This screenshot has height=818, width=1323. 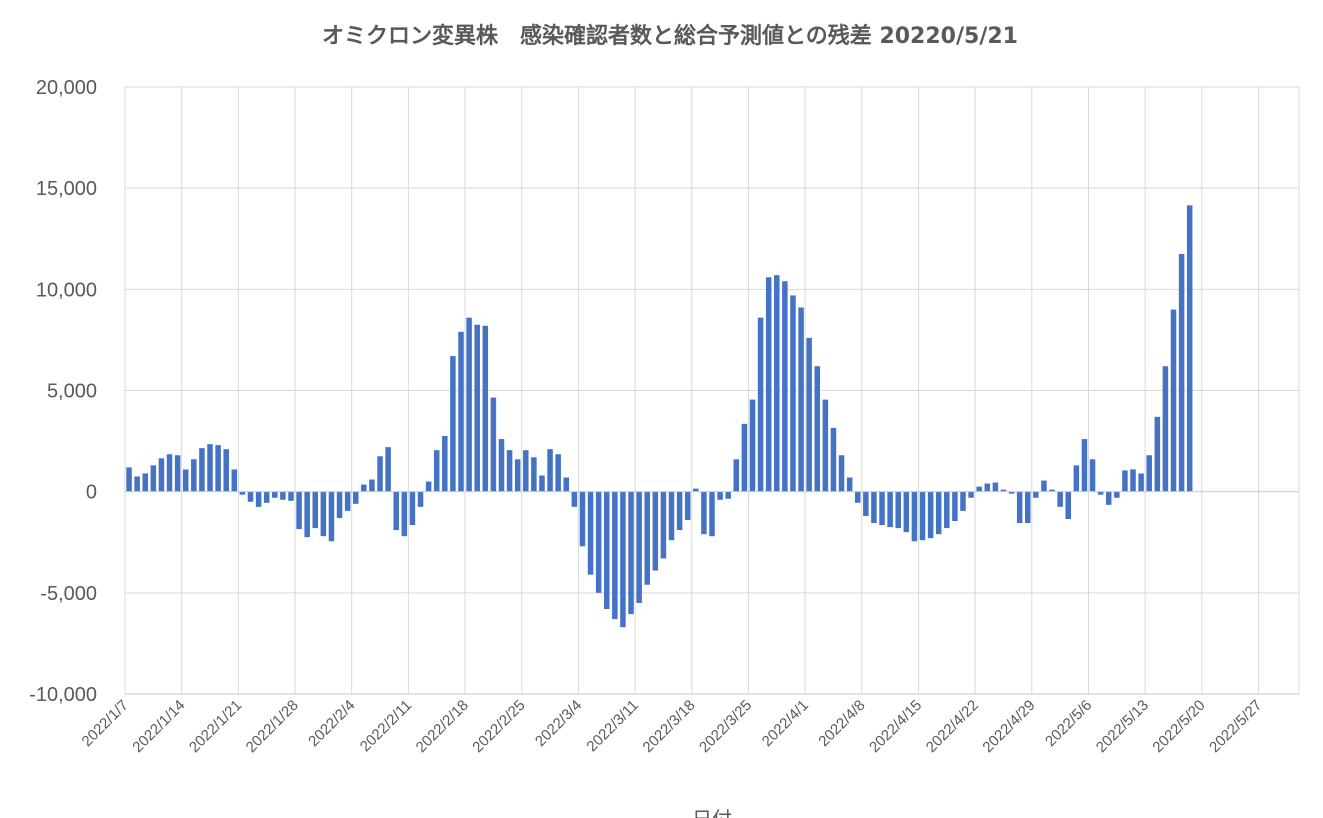 What do you see at coordinates (91, 493) in the screenshot?
I see `y-tick-label: 0` at bounding box center [91, 493].